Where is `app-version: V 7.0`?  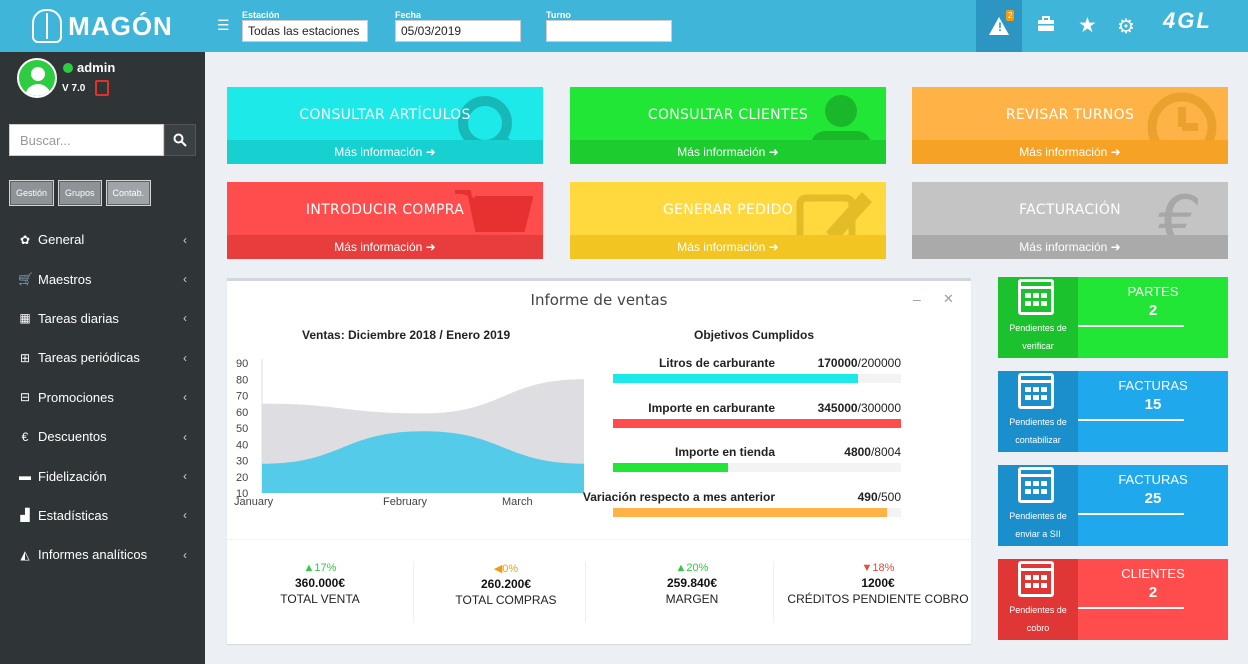
app-version: V 7.0 is located at coordinates (74, 88).